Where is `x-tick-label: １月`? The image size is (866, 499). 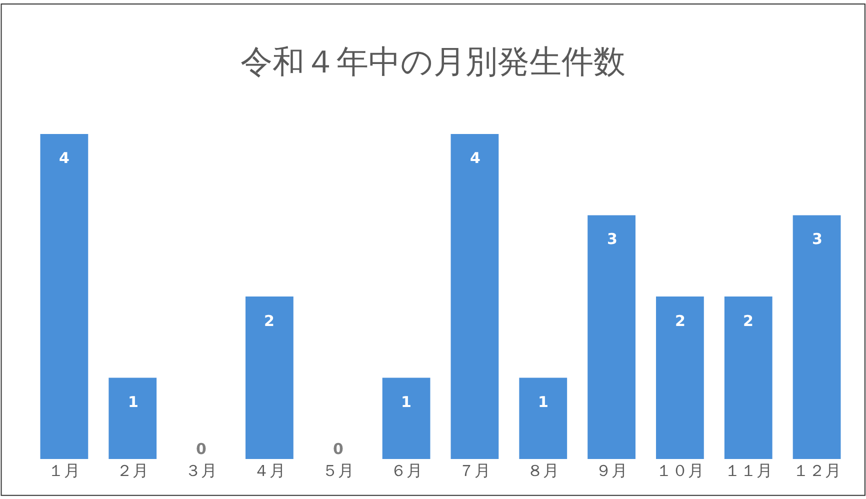 x-tick-label: １月 is located at coordinates (64, 470).